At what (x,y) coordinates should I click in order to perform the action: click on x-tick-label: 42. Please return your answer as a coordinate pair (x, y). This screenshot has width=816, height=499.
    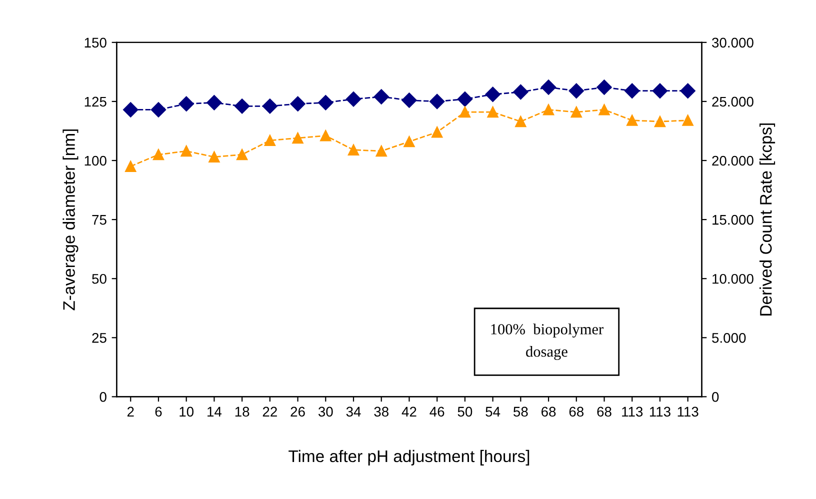
    Looking at the image, I should click on (409, 411).